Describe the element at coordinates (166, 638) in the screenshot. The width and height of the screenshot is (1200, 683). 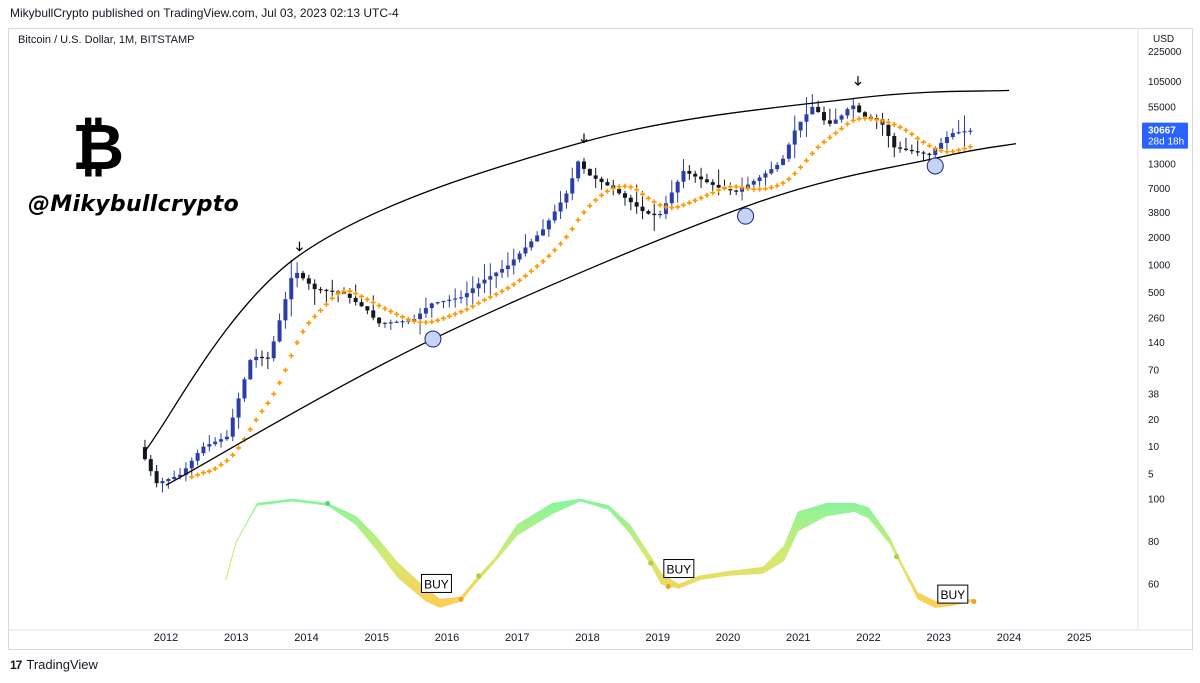
I see `year-tick-label: 2012` at that location.